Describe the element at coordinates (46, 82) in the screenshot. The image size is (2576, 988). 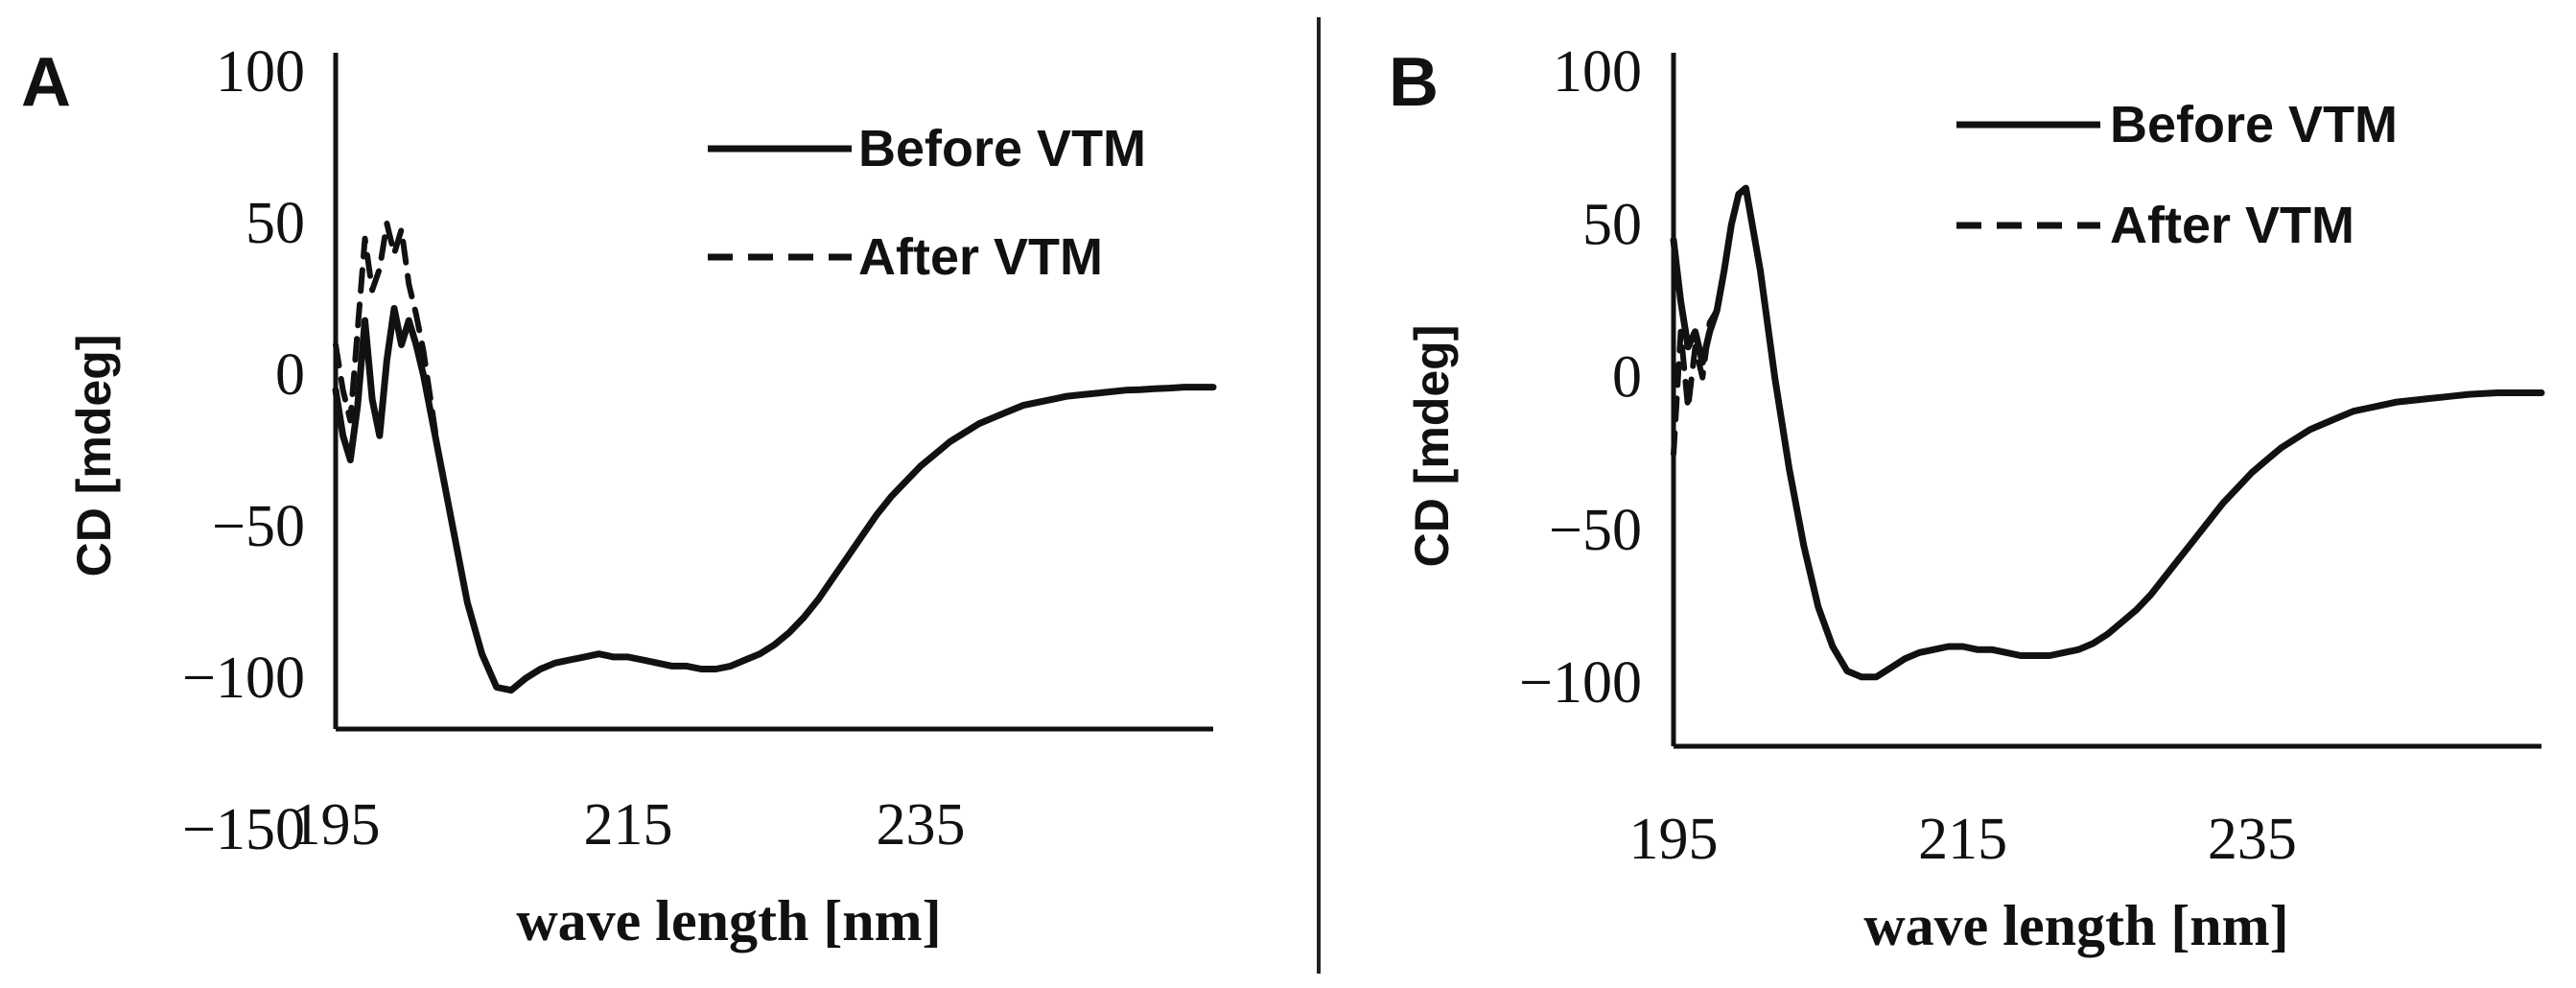
I see `panel-label: A` at that location.